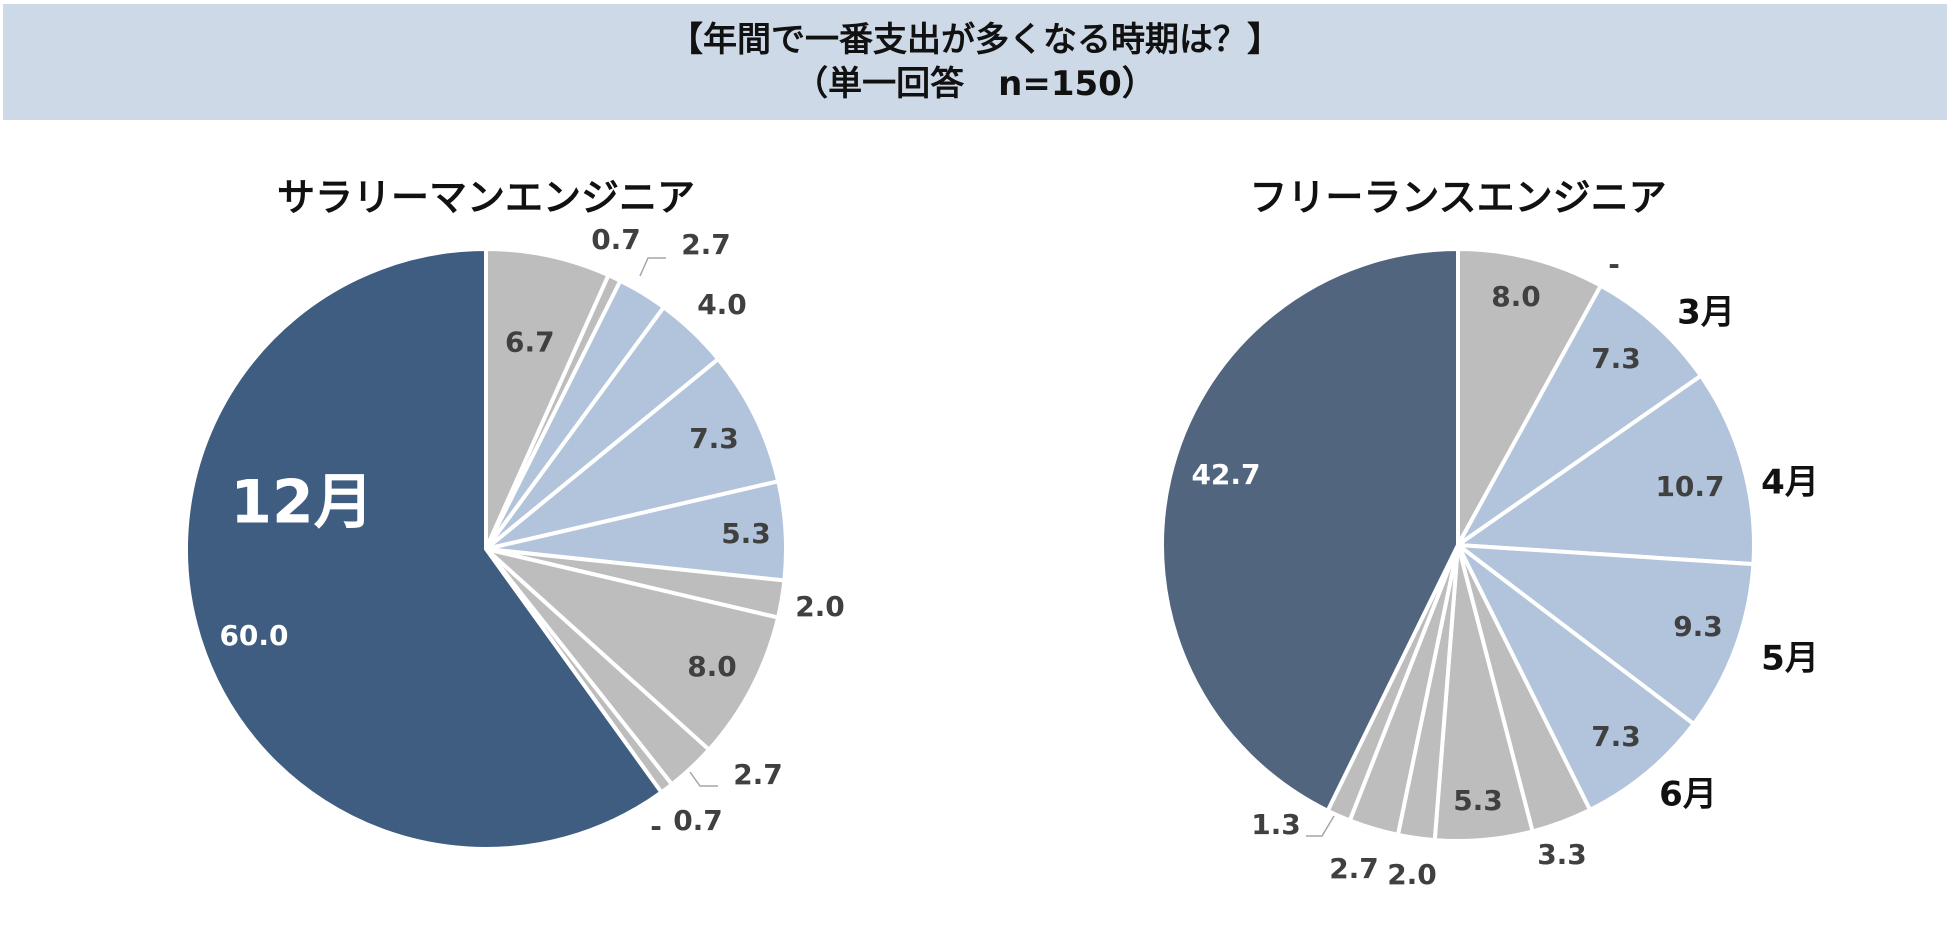 This screenshot has width=1950, height=941. What do you see at coordinates (1516, 296) in the screenshot?
I see `pie-1-label-0: 8.0` at bounding box center [1516, 296].